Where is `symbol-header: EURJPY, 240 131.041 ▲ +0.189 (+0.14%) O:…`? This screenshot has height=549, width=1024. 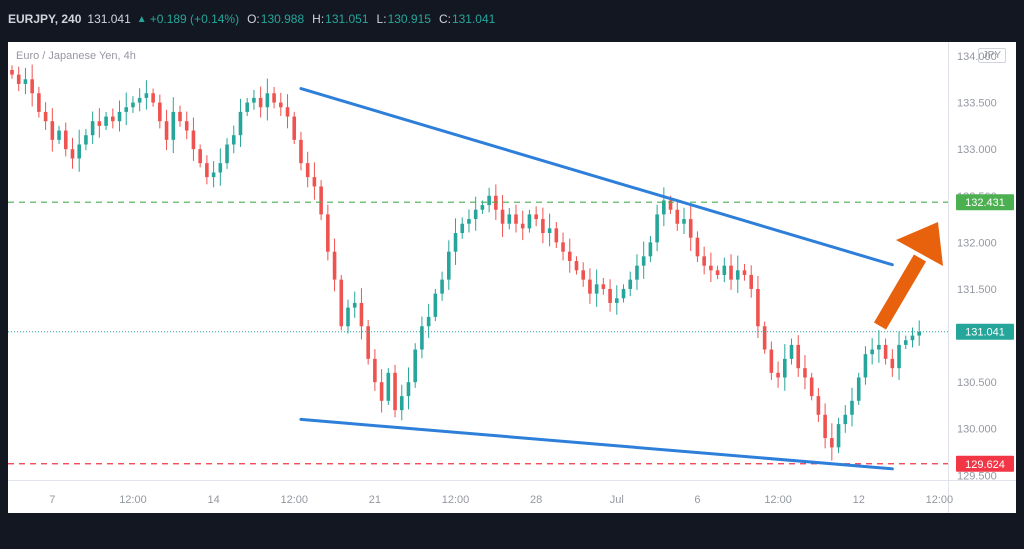
symbol-header: EURJPY, 240 131.041 ▲ +0.189 (+0.14%) O:… is located at coordinates (512, 19).